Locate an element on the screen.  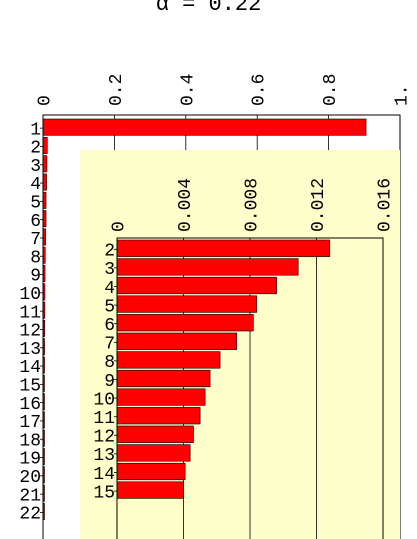
x-tick-label: 0.8 is located at coordinates (331, 90).